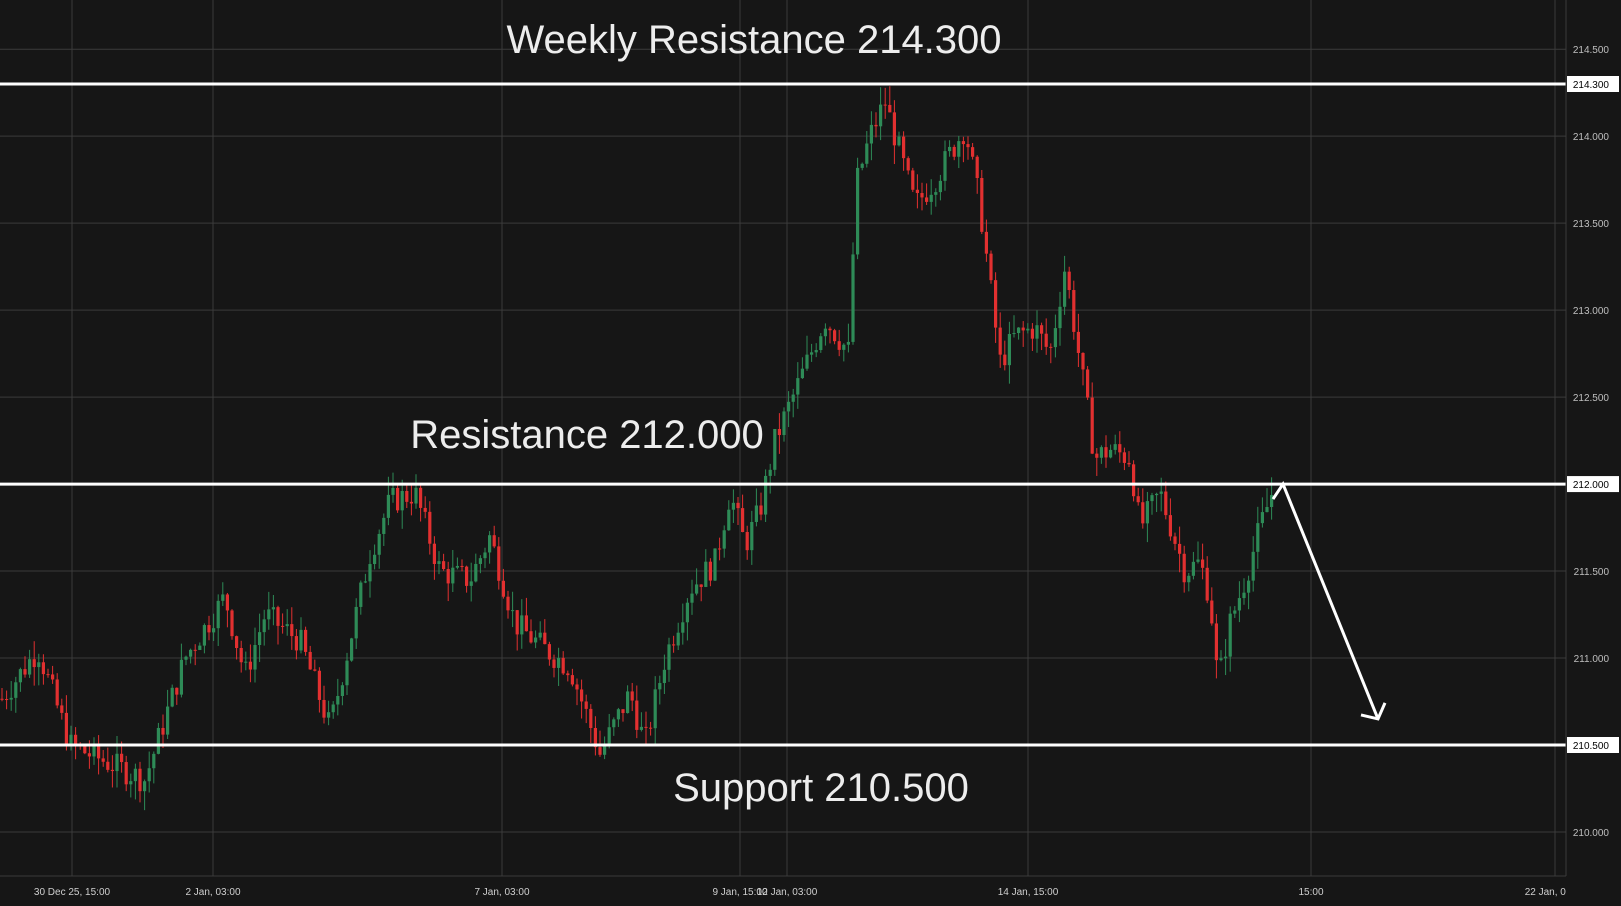  I want to click on price-tick-label: 212.500, so click(1591, 398).